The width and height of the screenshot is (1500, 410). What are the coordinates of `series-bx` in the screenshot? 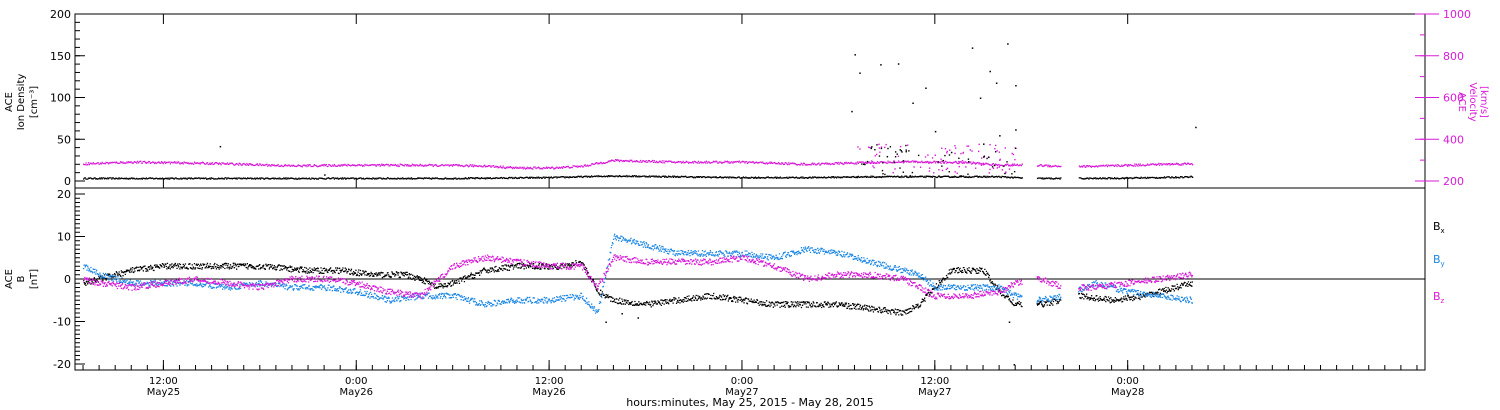 It's located at (638, 288).